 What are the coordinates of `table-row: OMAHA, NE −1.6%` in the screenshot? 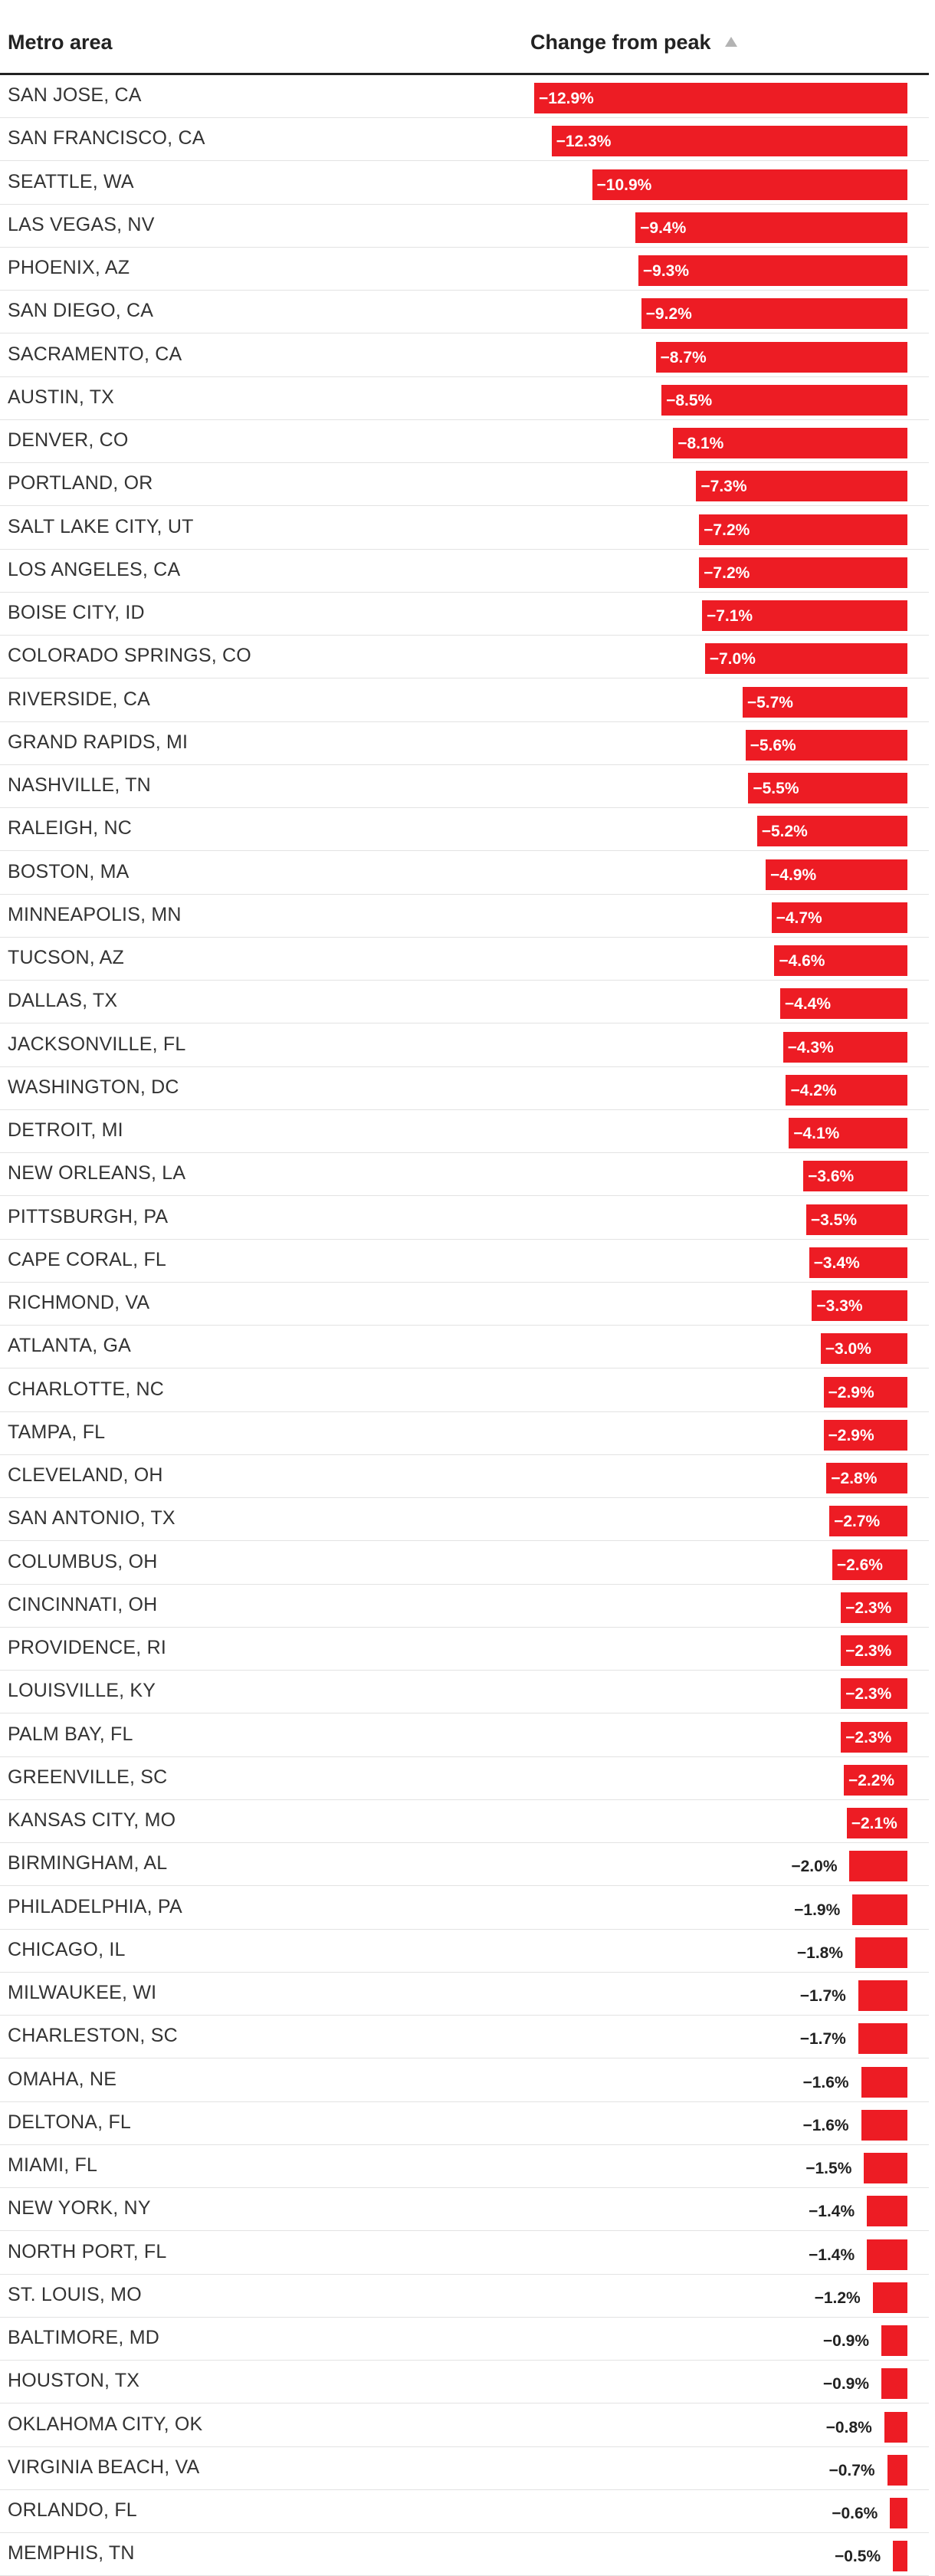 It's located at (465, 2080).